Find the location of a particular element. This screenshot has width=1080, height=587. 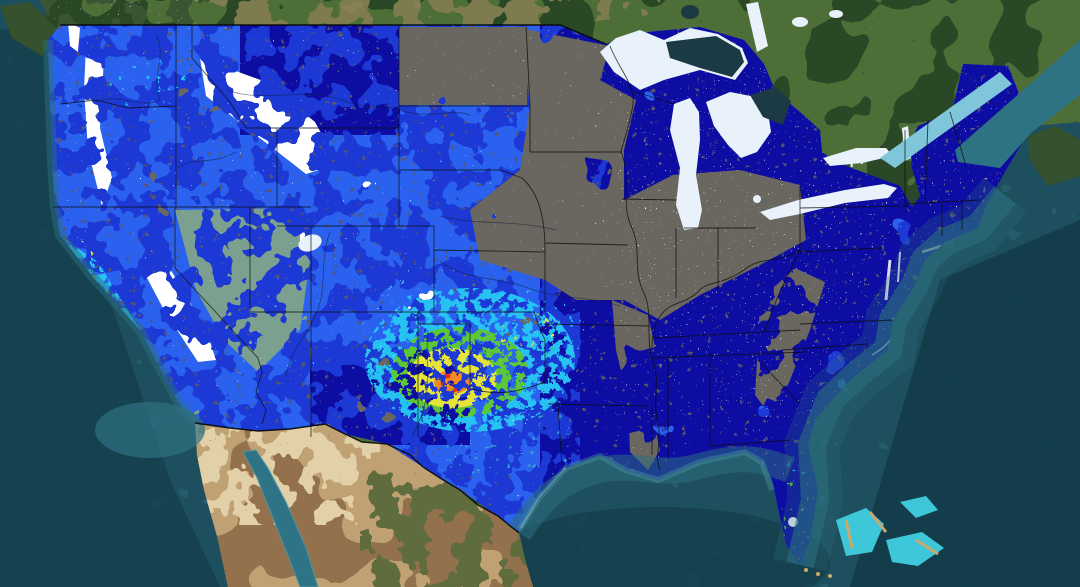

lake-erie is located at coordinates (828, 202).